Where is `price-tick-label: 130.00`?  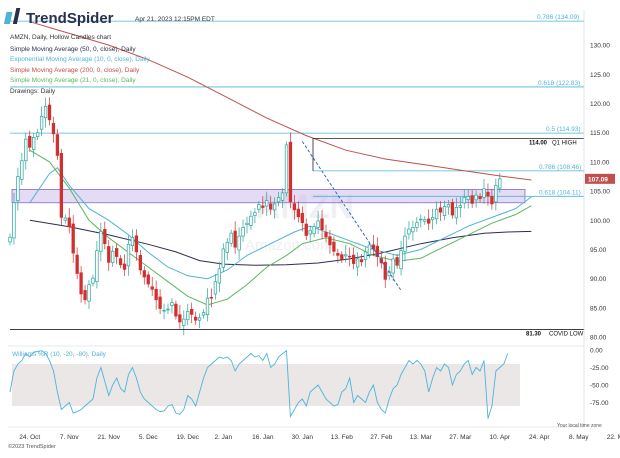 price-tick-label: 130.00 is located at coordinates (600, 46).